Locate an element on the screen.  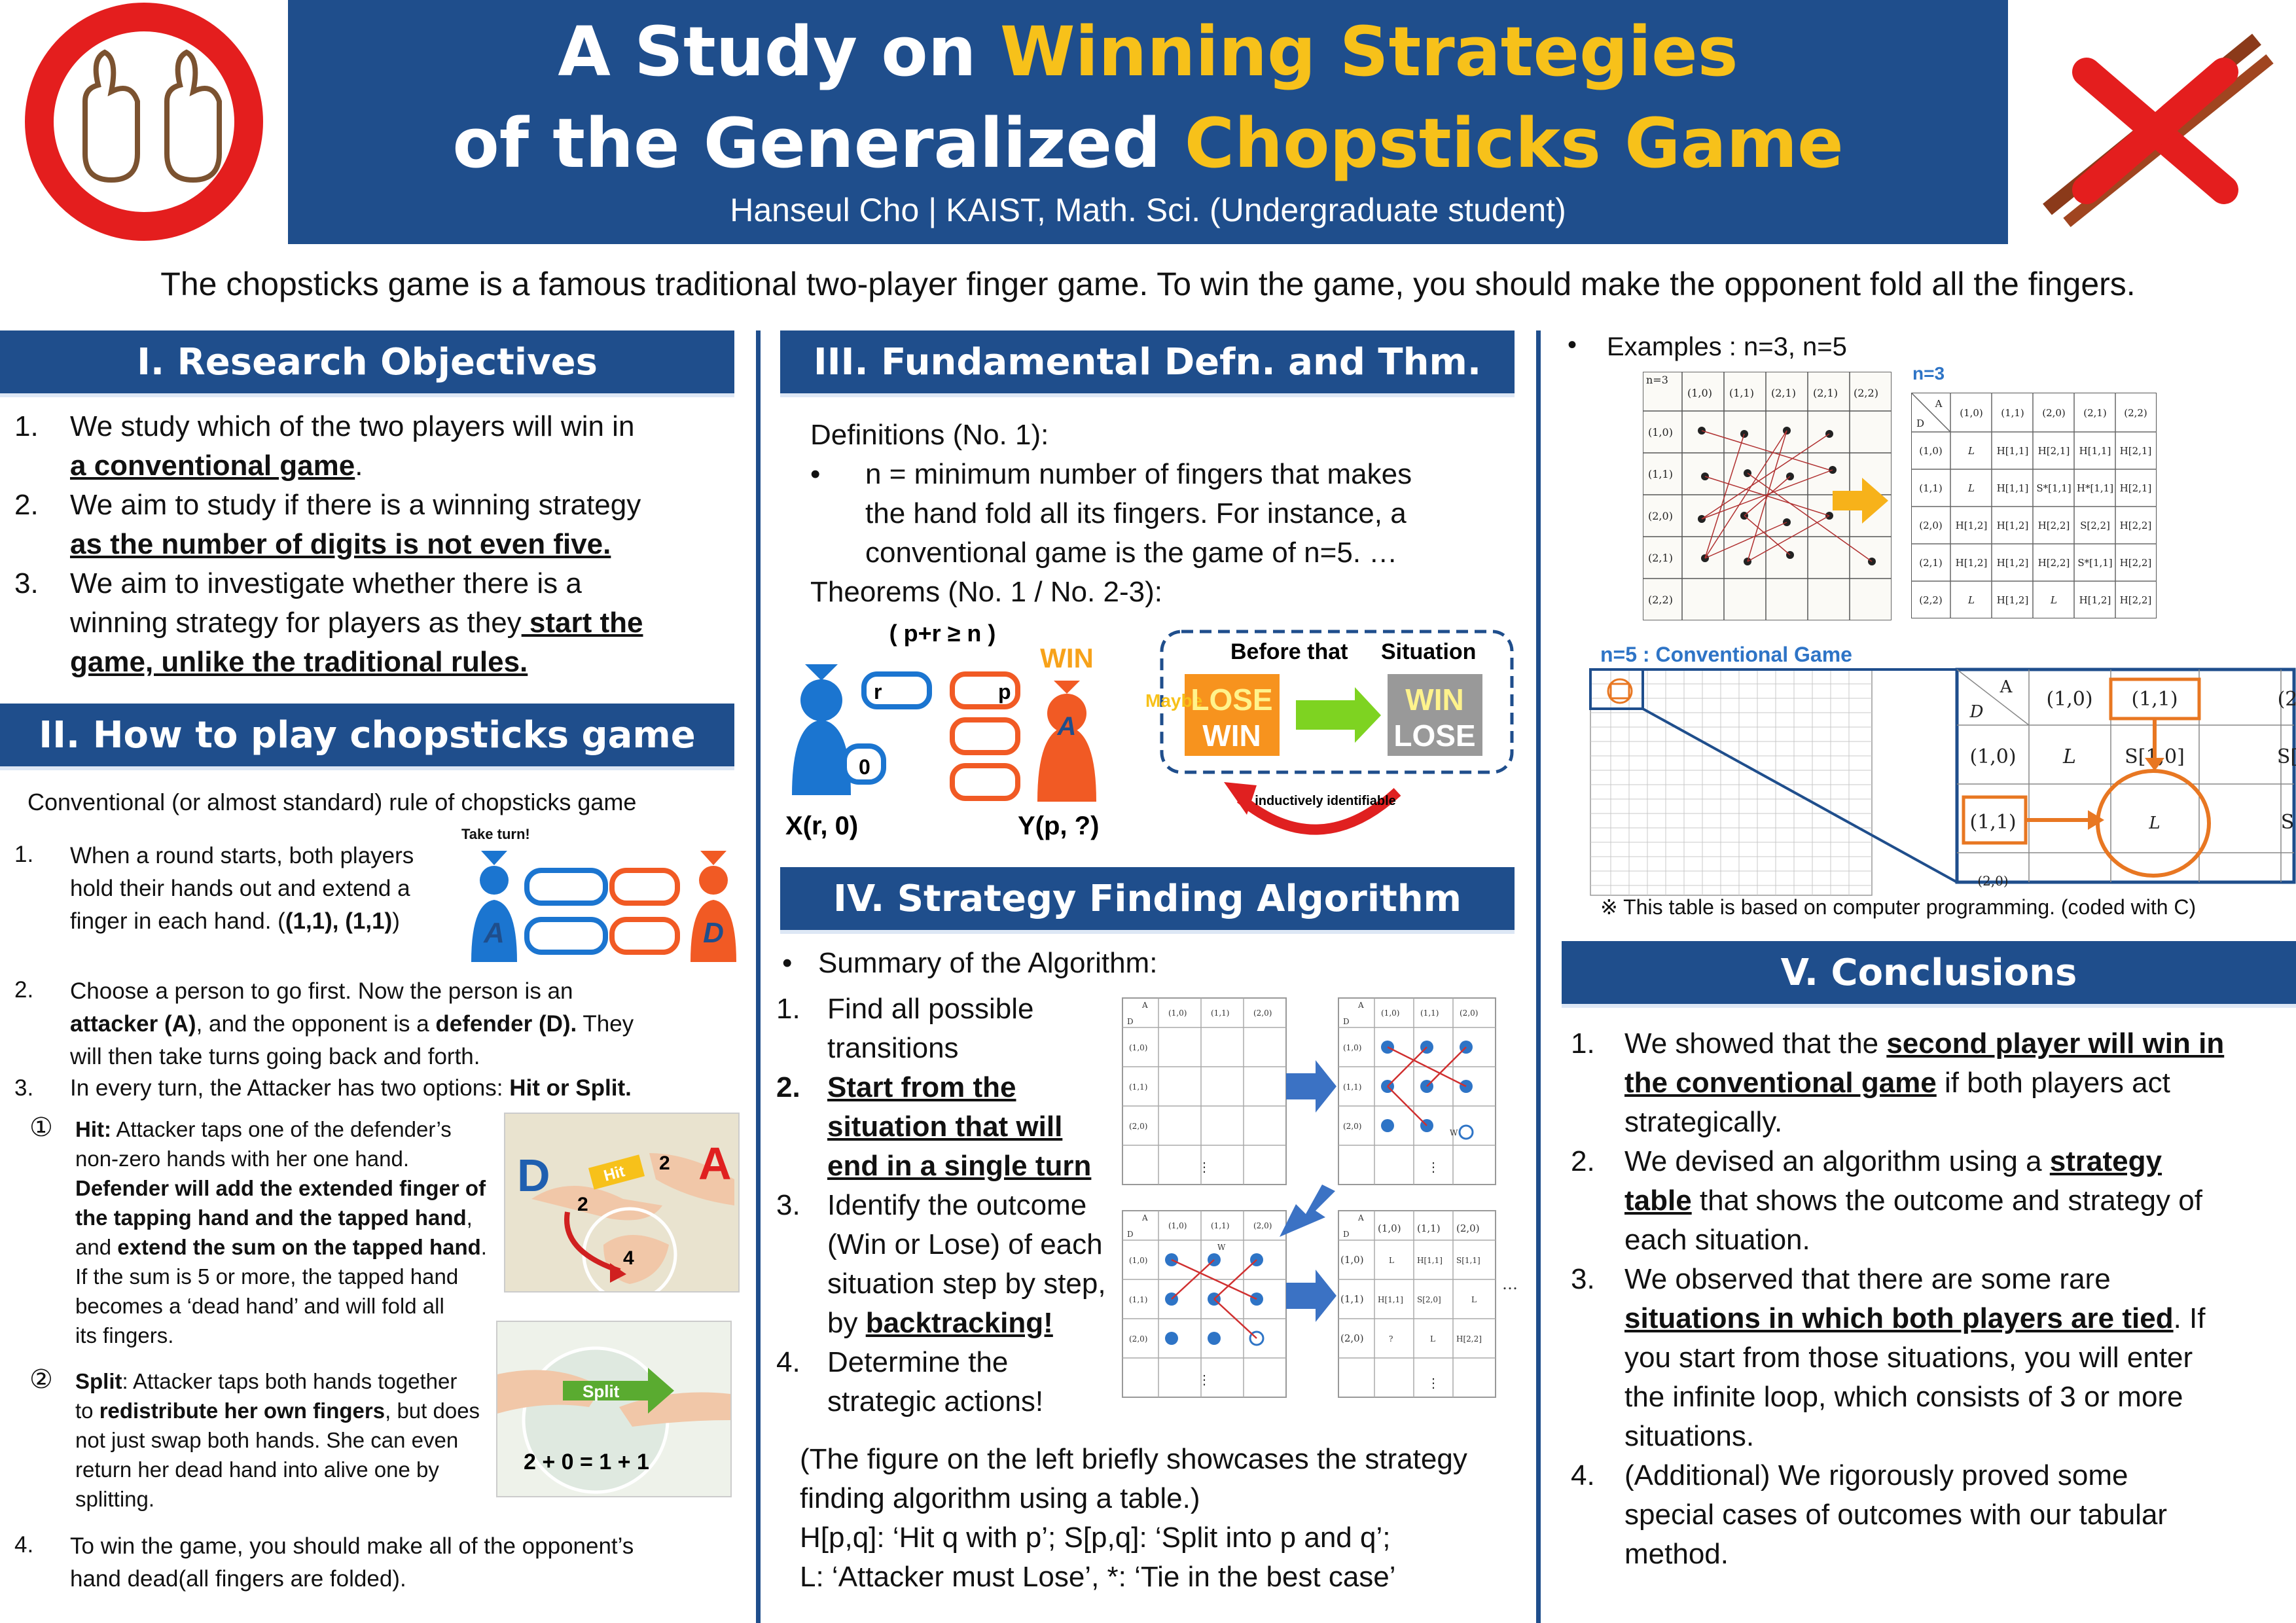
svg-text: n=3 is located at coordinates (1657, 380).